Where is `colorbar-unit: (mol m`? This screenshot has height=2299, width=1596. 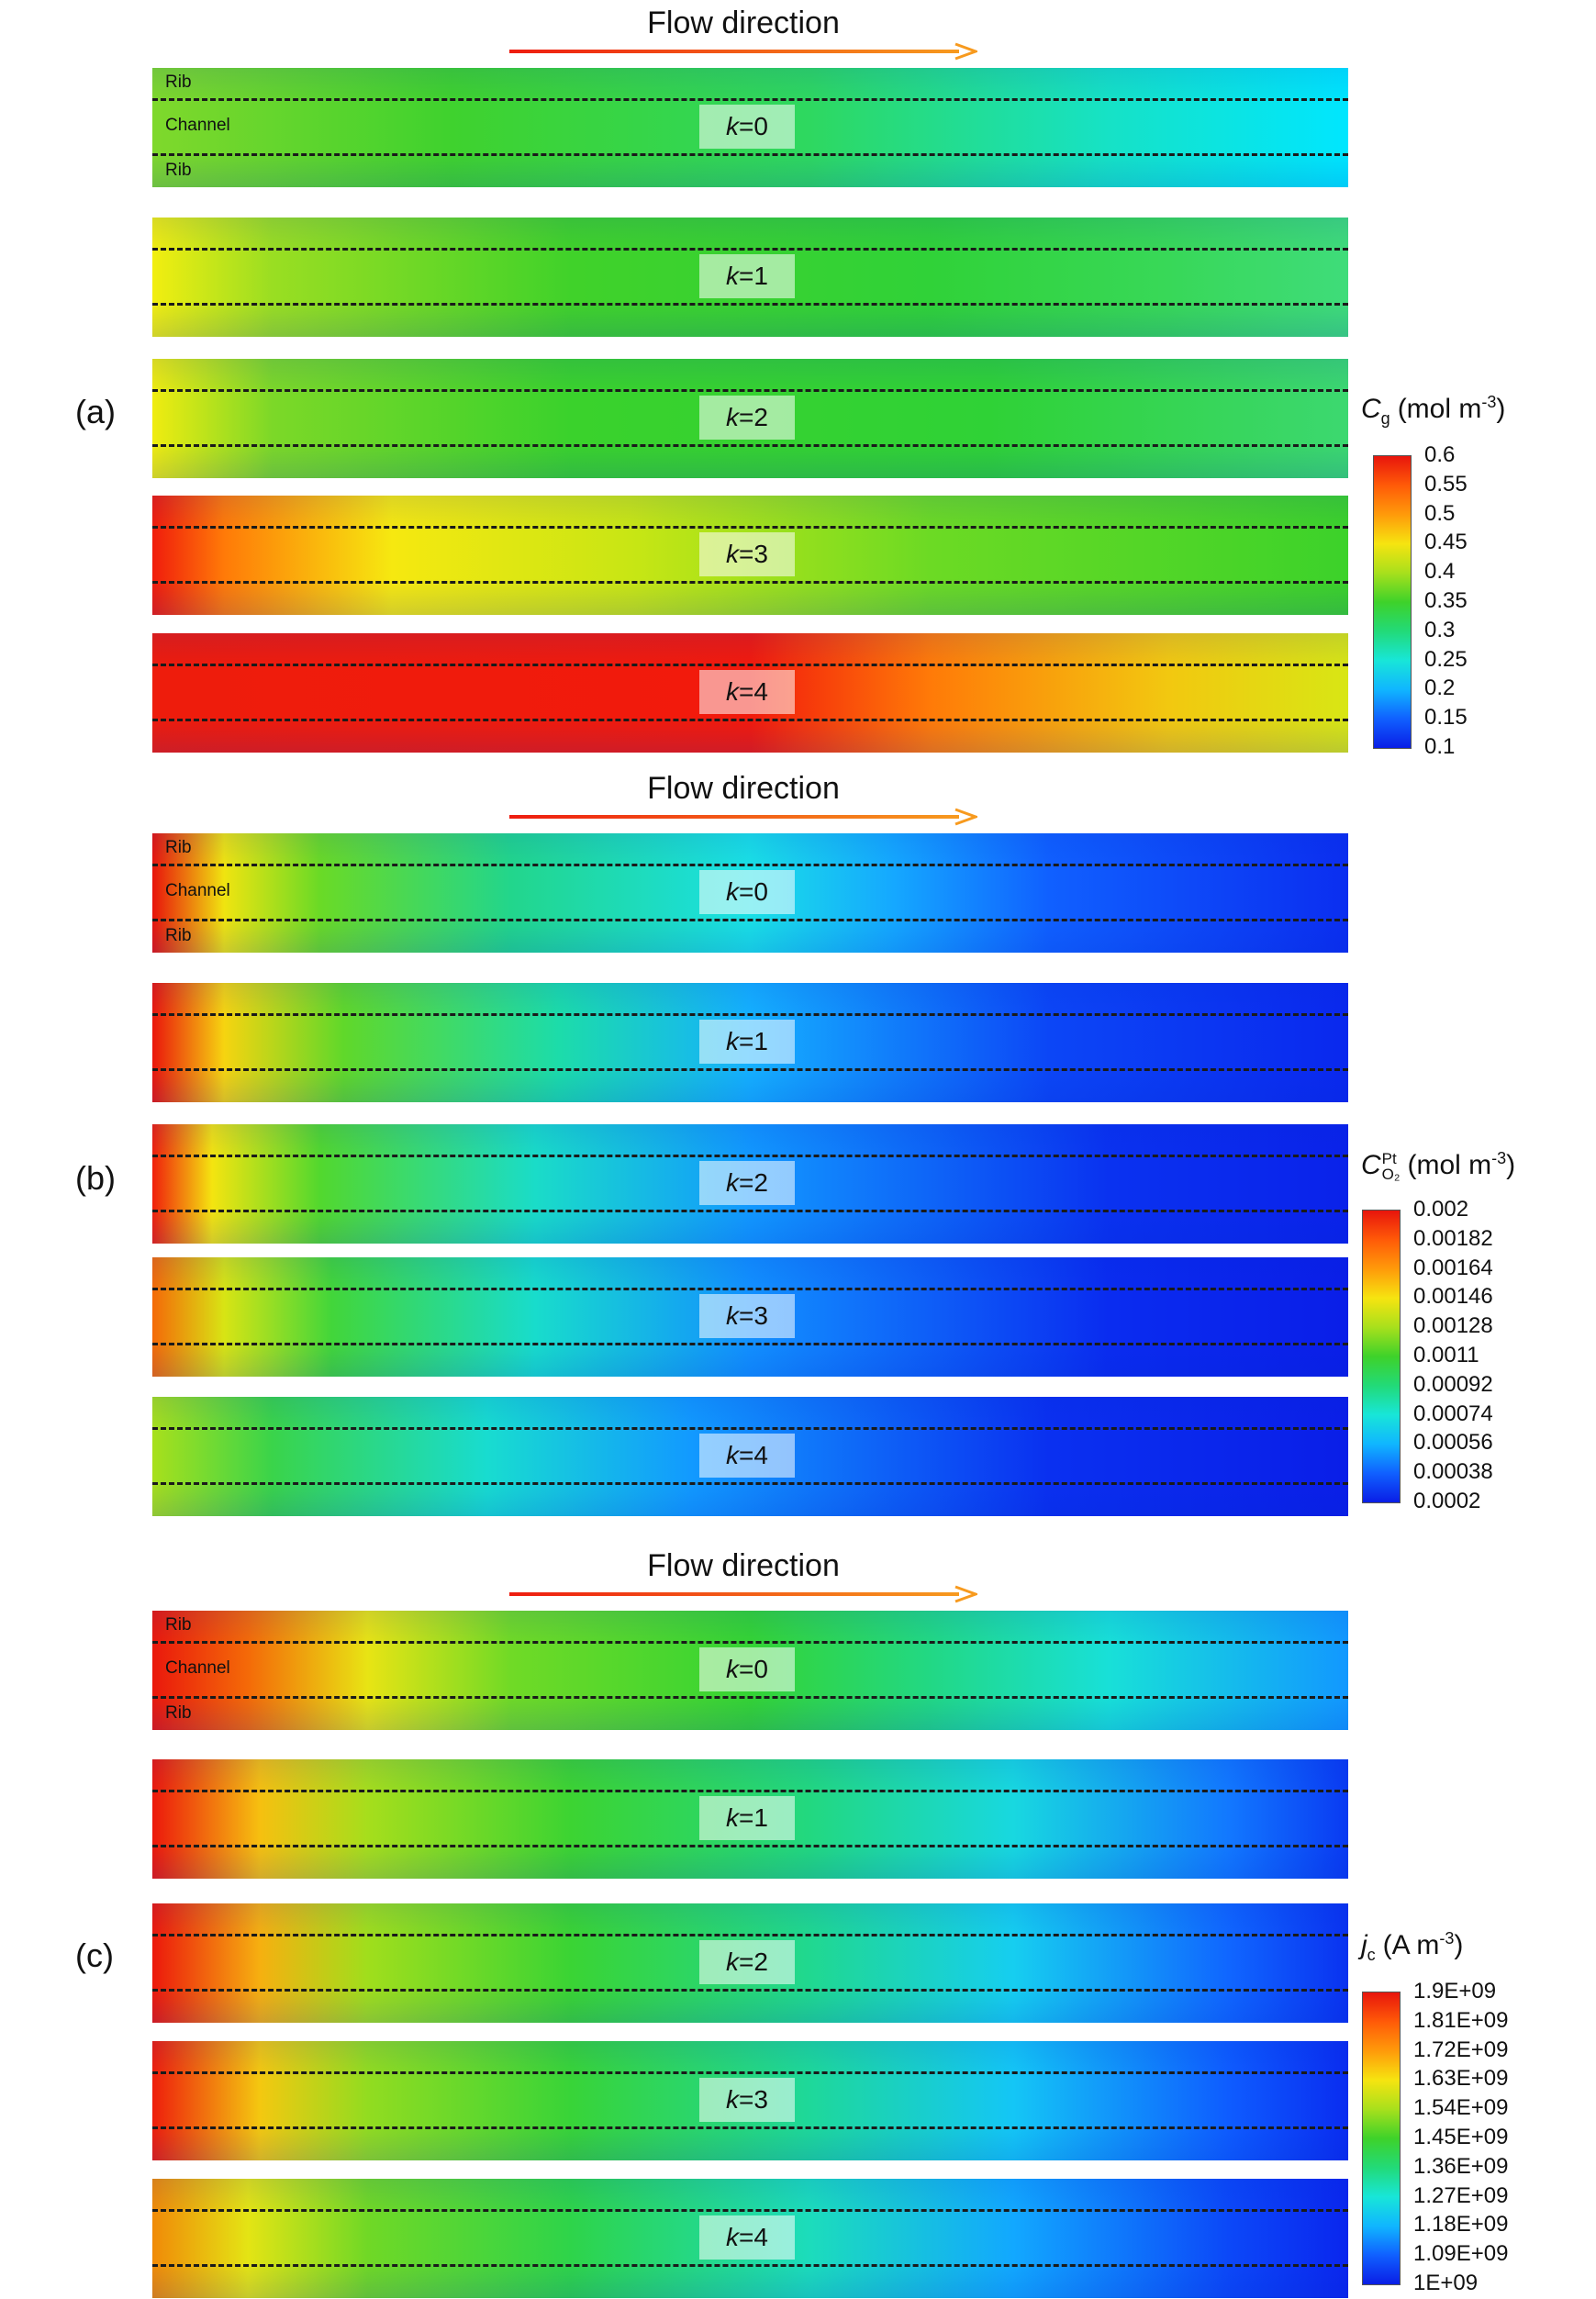 colorbar-unit: (mol m is located at coordinates (1449, 1165).